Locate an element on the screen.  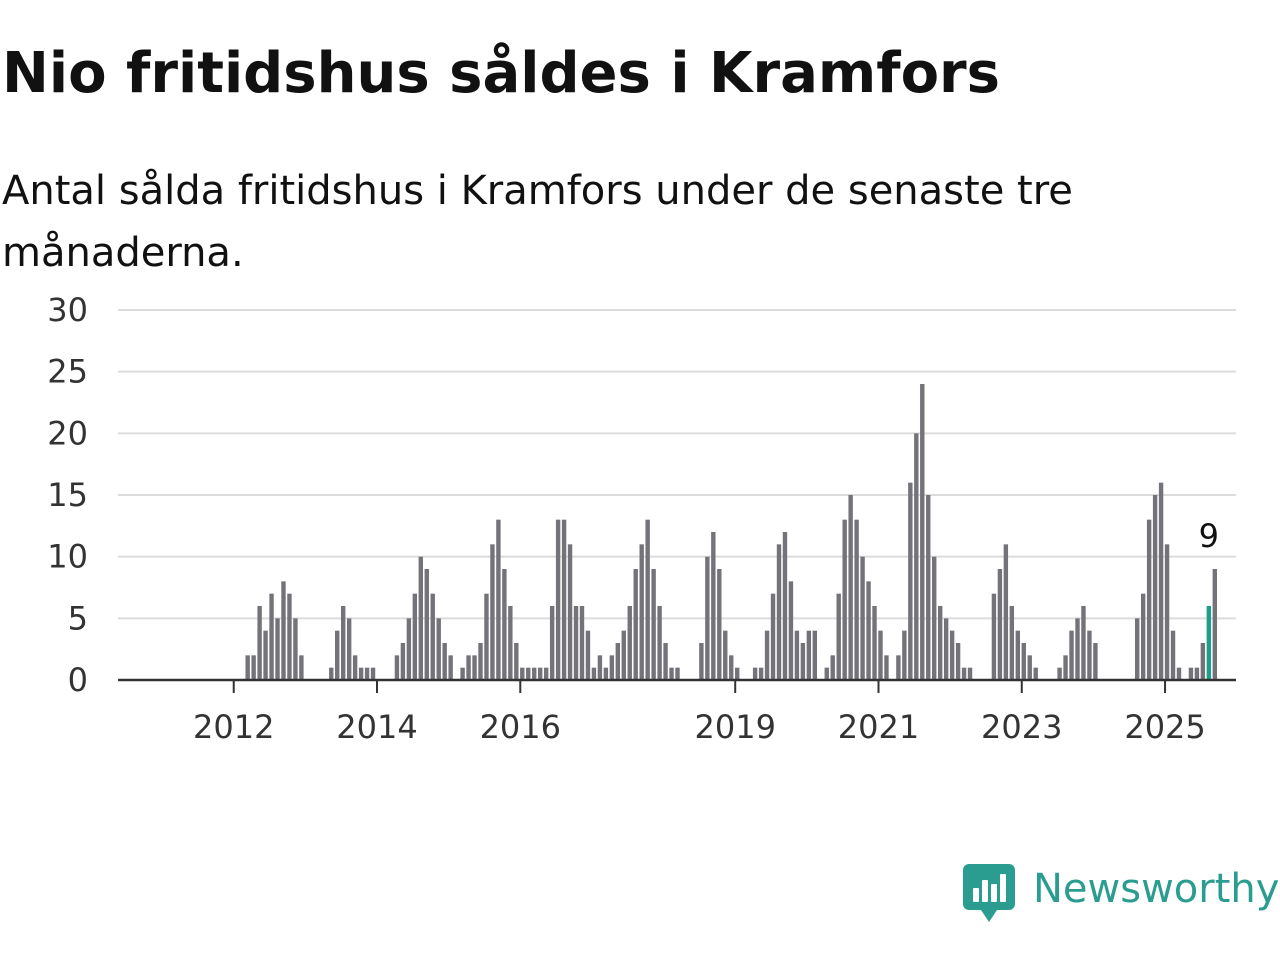
chart-title: Nio fritidshus såldes i Kramfors is located at coordinates (501, 73).